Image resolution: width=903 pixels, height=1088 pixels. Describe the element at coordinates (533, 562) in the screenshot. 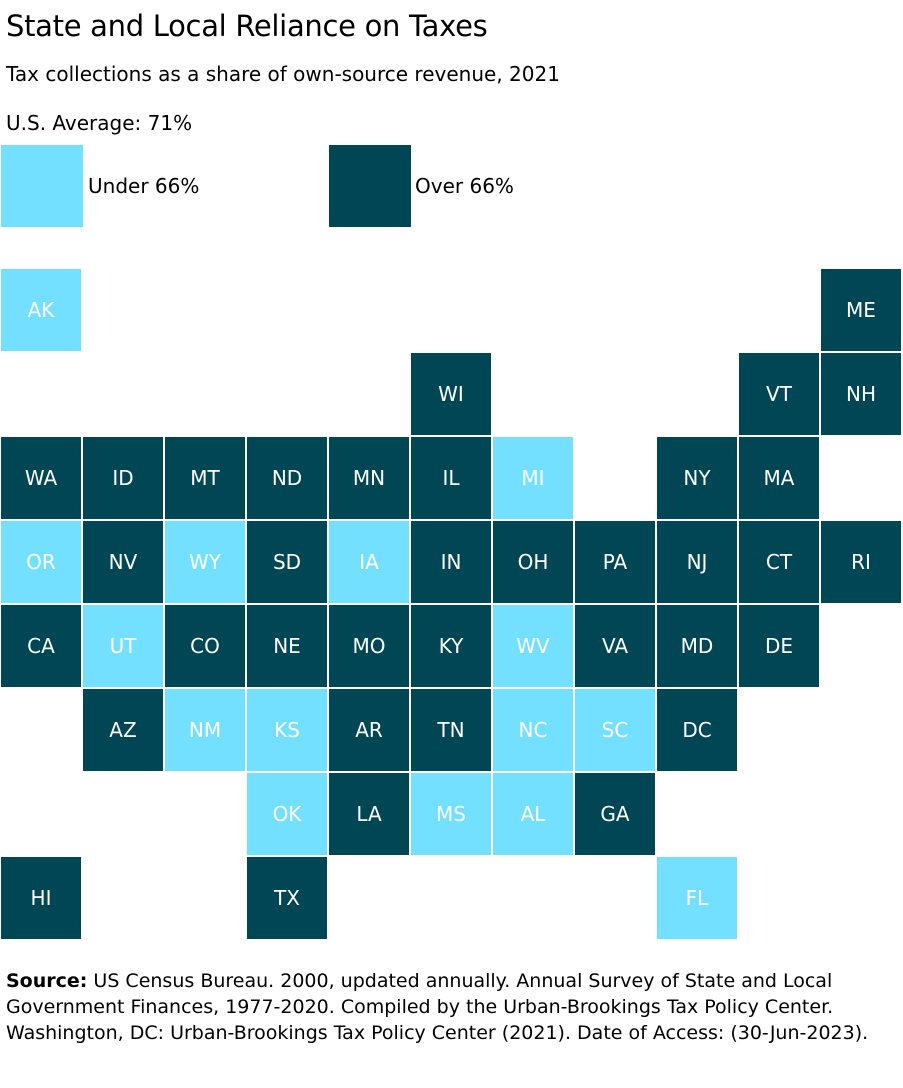

I see `state-tile-oh: OH` at that location.